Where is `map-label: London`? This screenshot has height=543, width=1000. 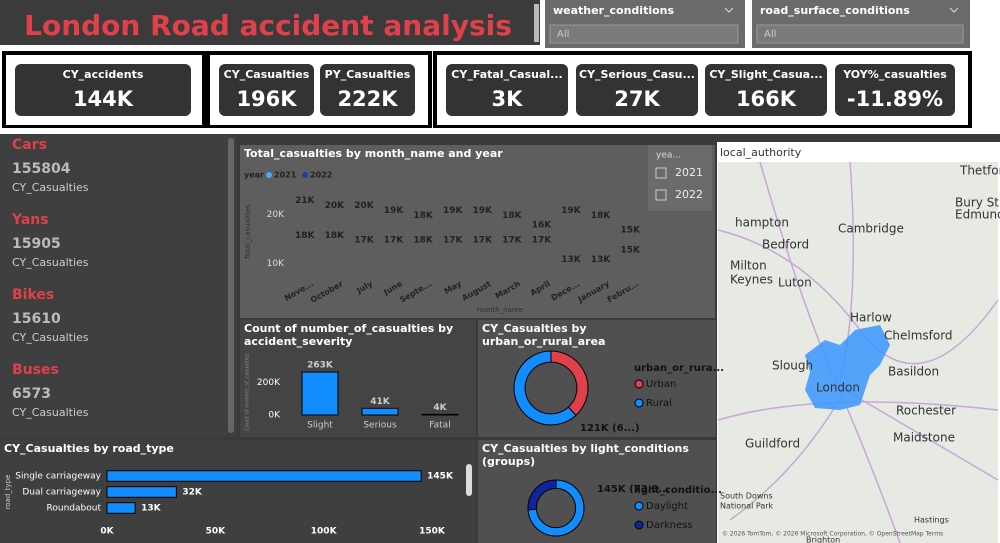
map-label: London is located at coordinates (838, 388).